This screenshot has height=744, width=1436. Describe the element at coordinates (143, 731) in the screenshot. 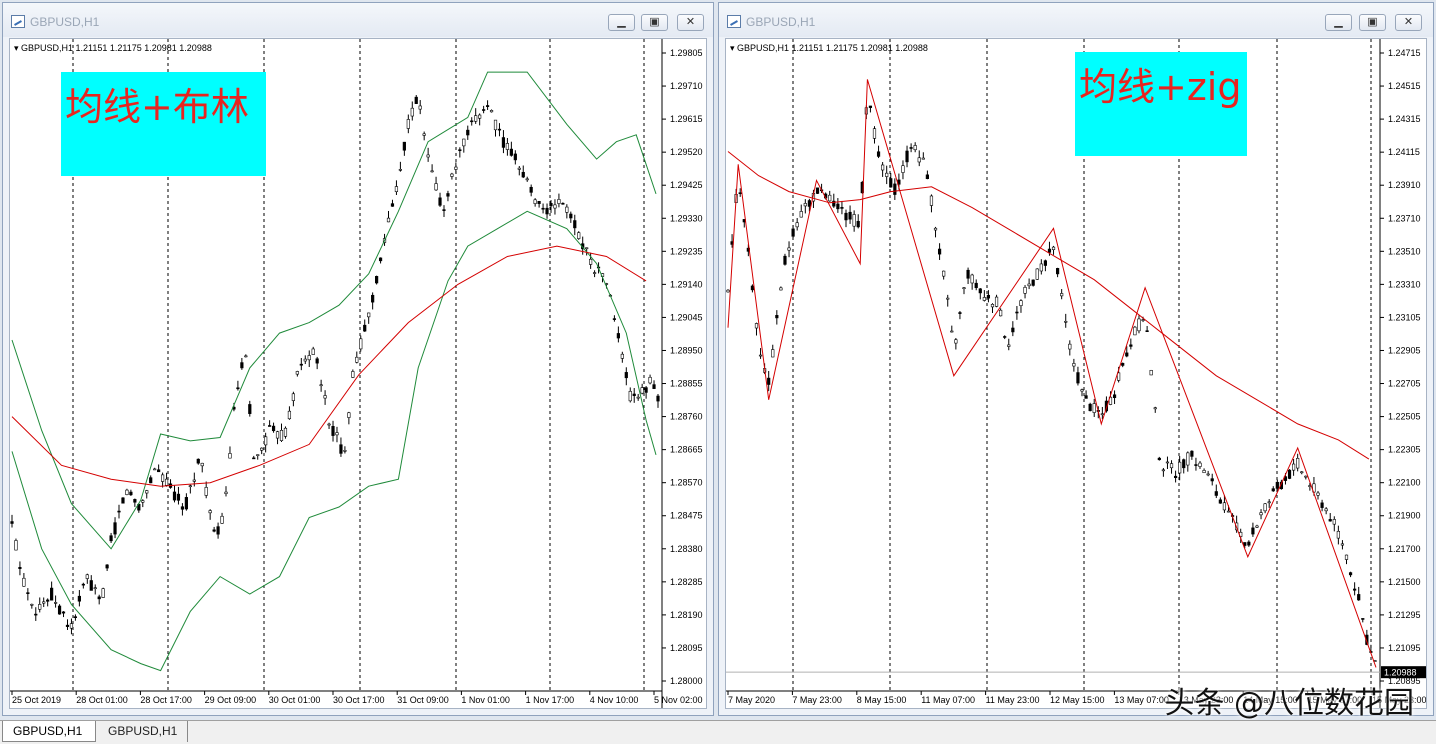

I see `tab-chart-2: GBPUSD,H1` at that location.